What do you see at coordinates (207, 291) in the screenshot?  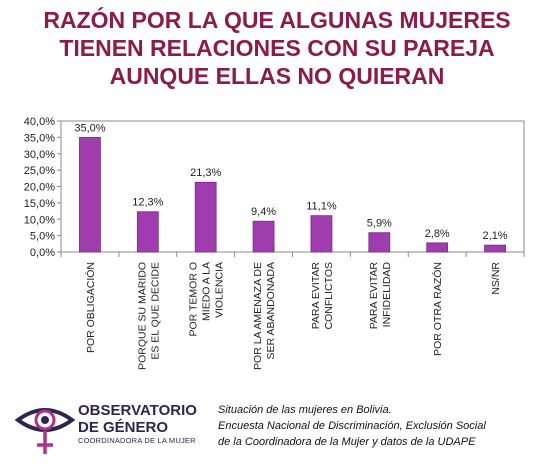 I see `x-category-label: MIEDO A LA` at bounding box center [207, 291].